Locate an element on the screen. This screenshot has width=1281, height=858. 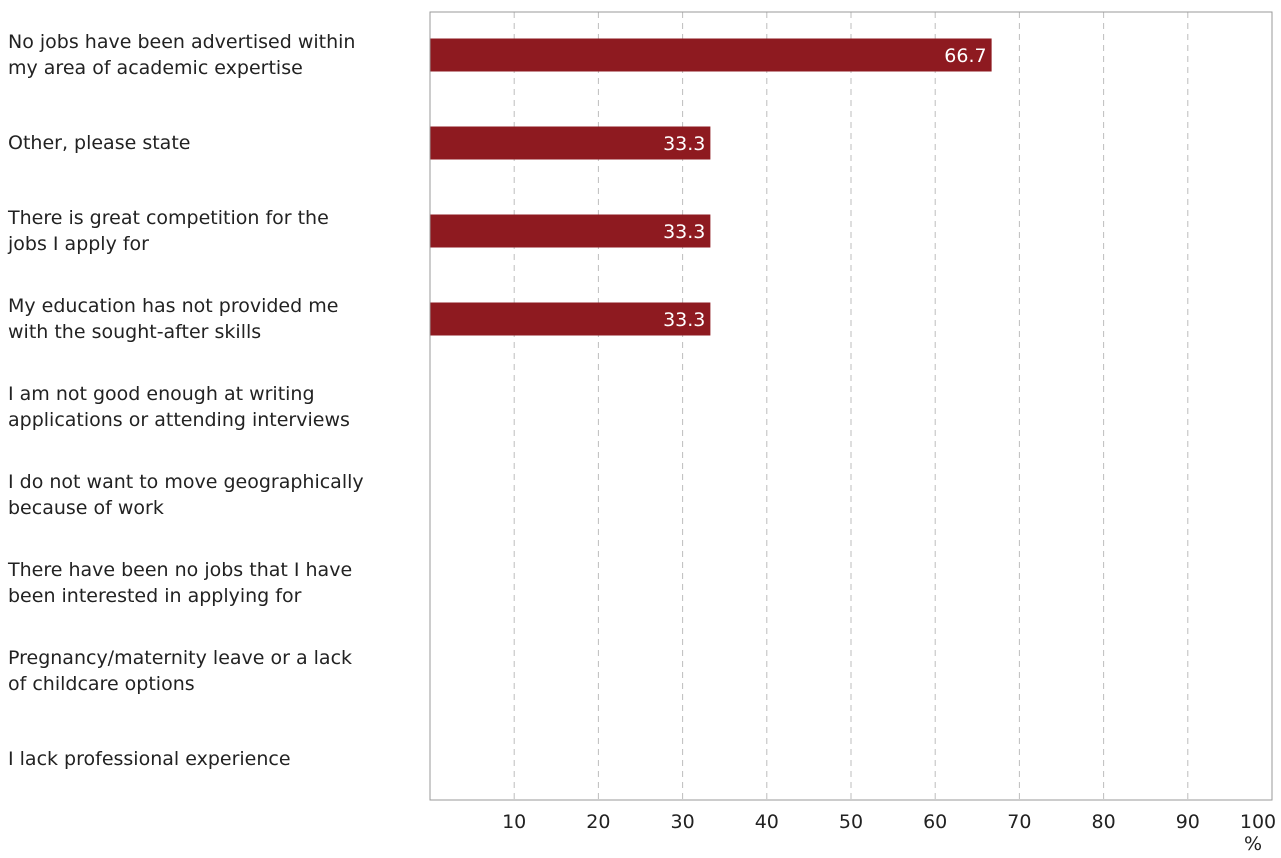
x-tick-label: 100 is located at coordinates (1258, 822).